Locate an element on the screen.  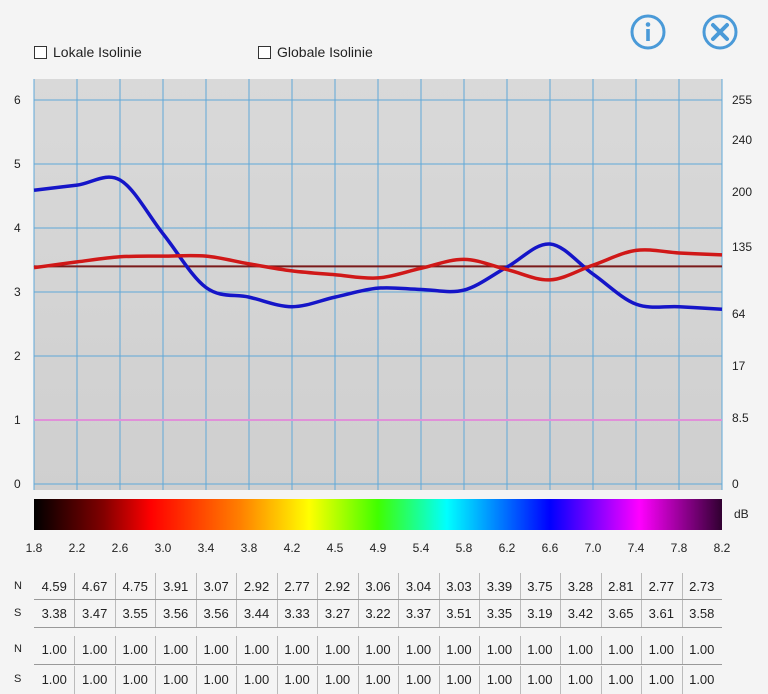
y-right-tick-label: 135 is located at coordinates (742, 247).